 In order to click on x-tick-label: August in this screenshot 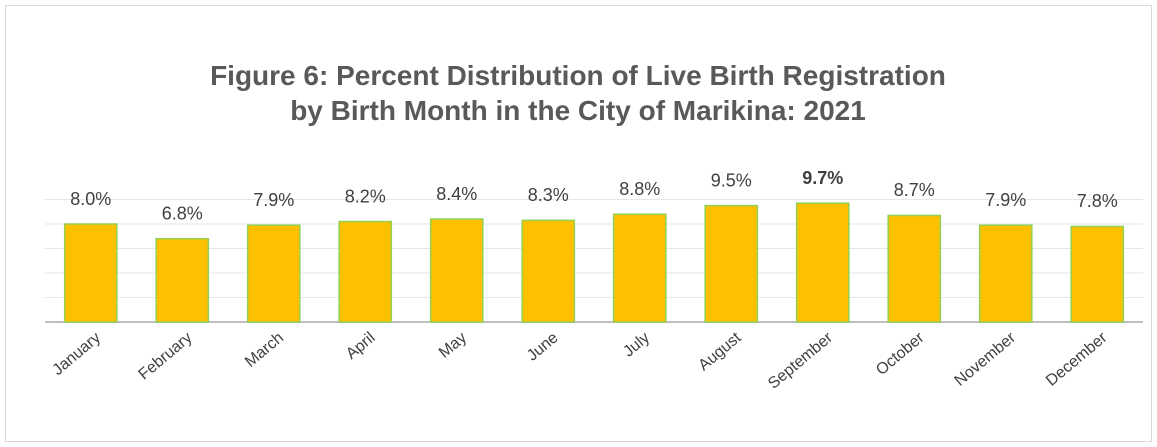, I will do `click(720, 351)`.